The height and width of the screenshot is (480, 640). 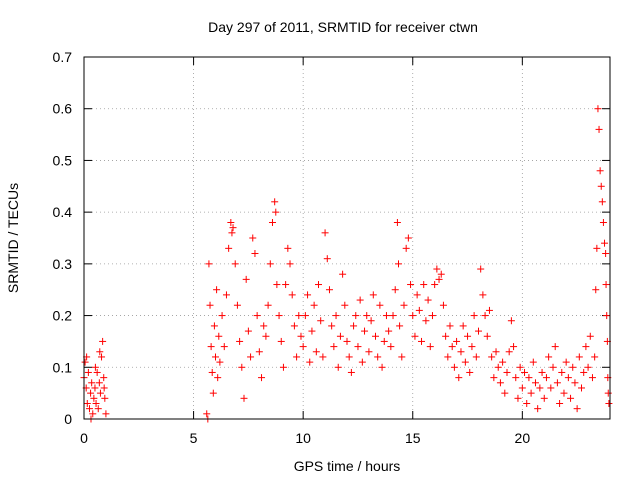 What do you see at coordinates (347, 466) in the screenshot?
I see `x-axis-label: GPS time / hours` at bounding box center [347, 466].